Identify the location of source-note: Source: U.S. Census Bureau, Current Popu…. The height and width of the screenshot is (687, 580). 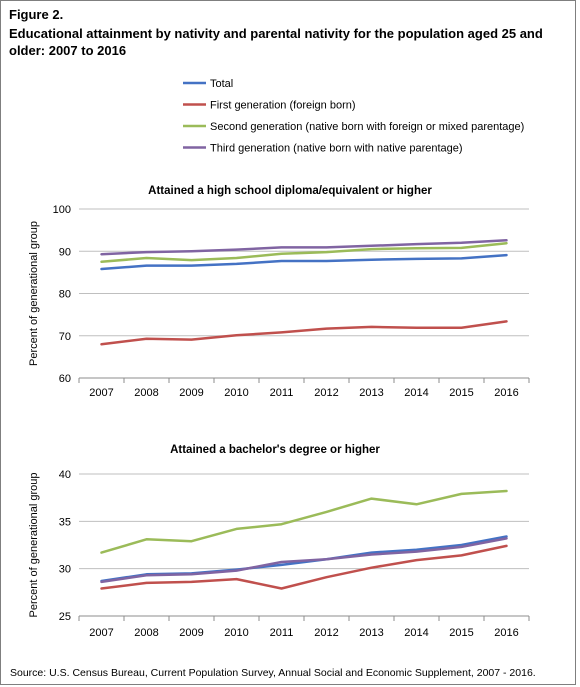
(273, 673).